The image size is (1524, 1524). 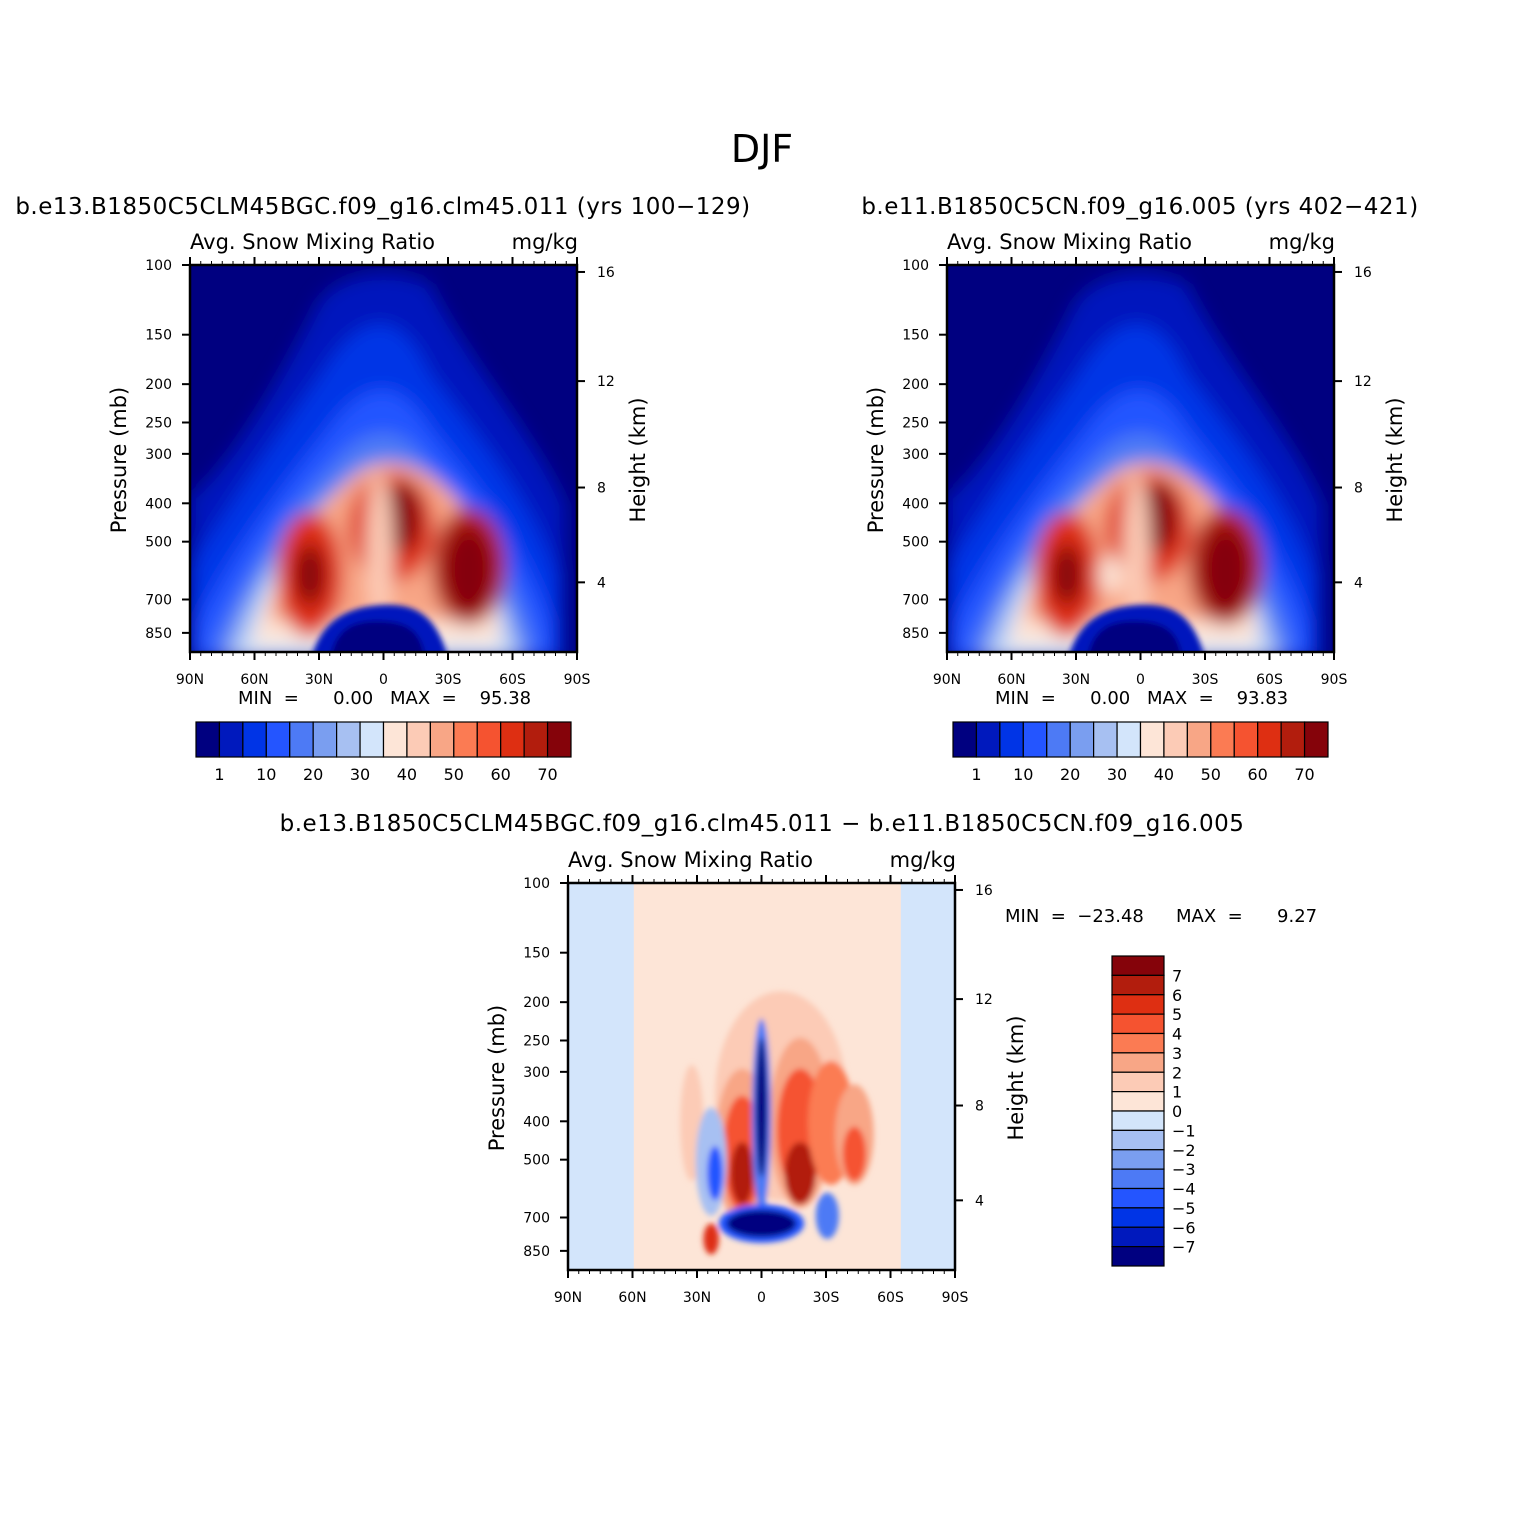 I want to click on panel-right-units: mg/kg, so click(x=1302, y=242).